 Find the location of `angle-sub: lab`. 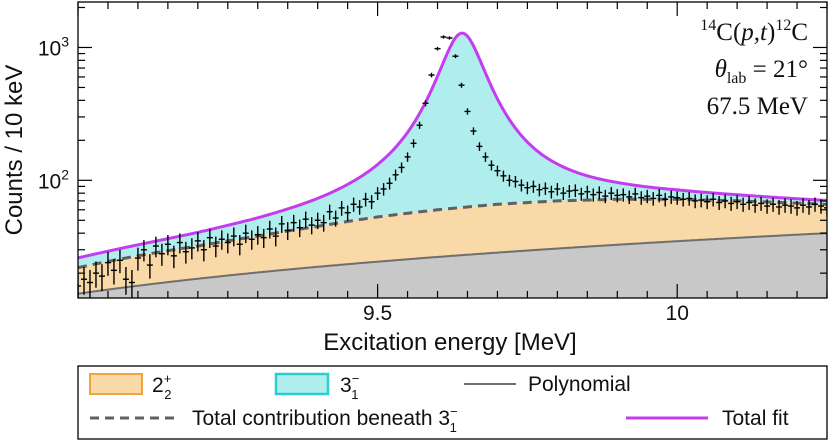

angle-sub: lab is located at coordinates (737, 78).